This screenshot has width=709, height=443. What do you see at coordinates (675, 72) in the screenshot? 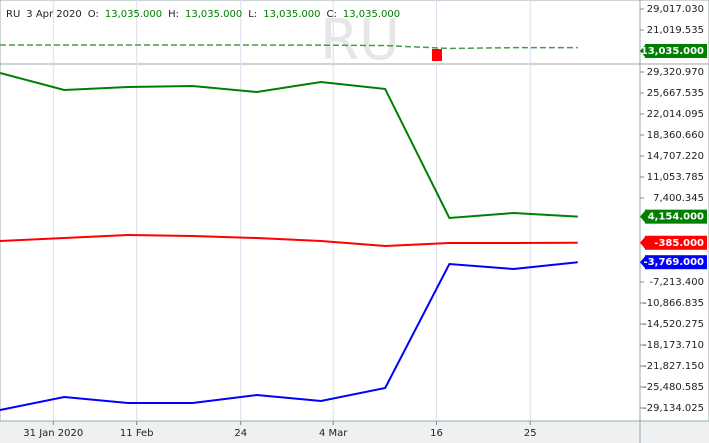
I see `y-tick-label: 29,320.970` at bounding box center [675, 72].